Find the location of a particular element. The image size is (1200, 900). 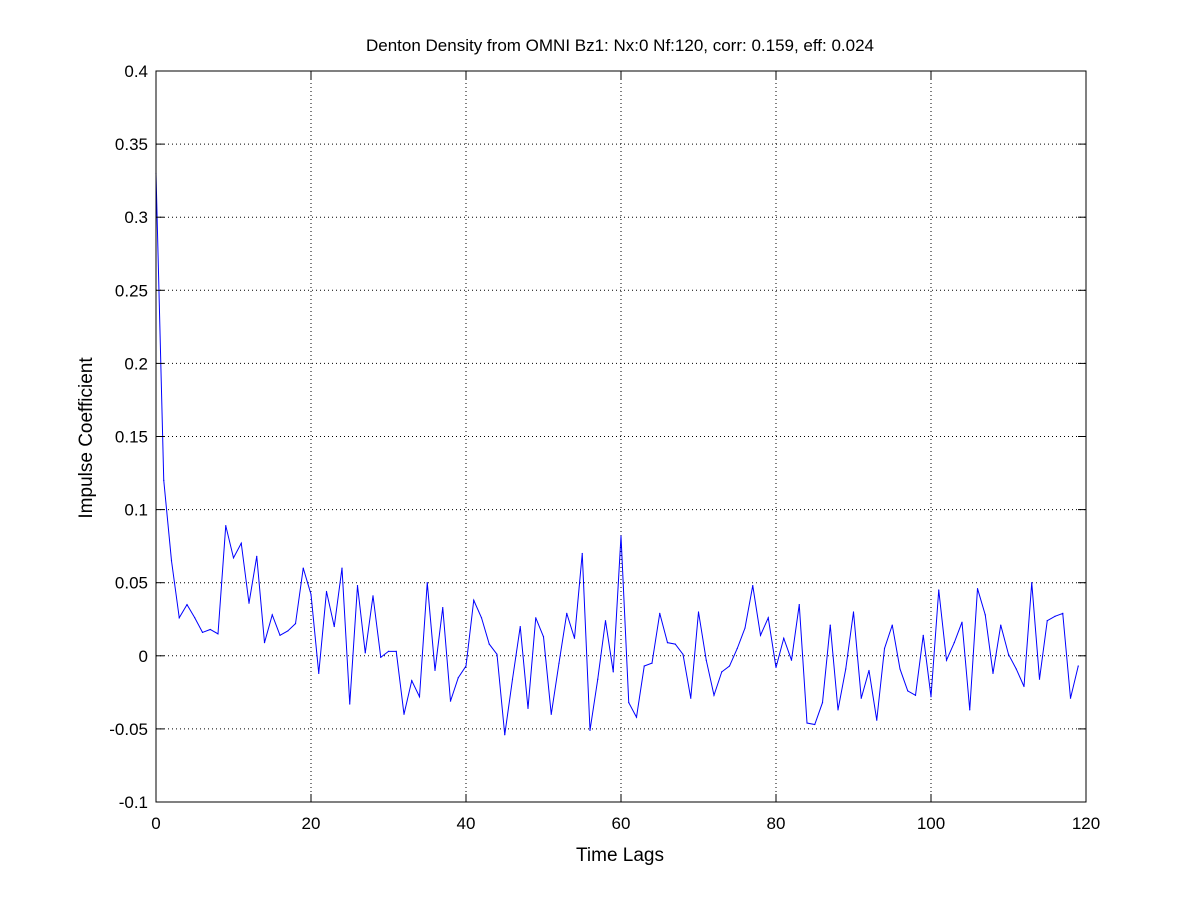

y-tick-label: 0.2 is located at coordinates (136, 363).